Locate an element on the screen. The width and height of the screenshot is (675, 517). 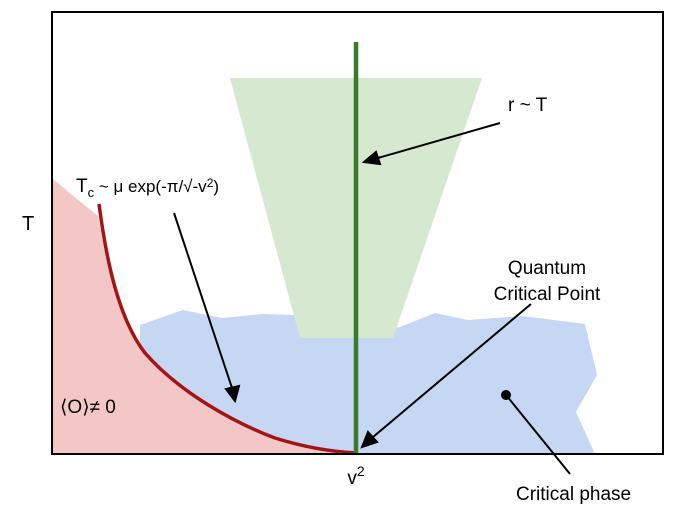
tc-arrowhead is located at coordinates (232, 394).